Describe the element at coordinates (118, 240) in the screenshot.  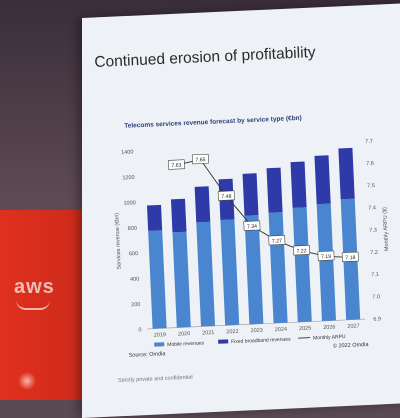
I see `y-left-axis-label: Services revenue (€bn)` at that location.